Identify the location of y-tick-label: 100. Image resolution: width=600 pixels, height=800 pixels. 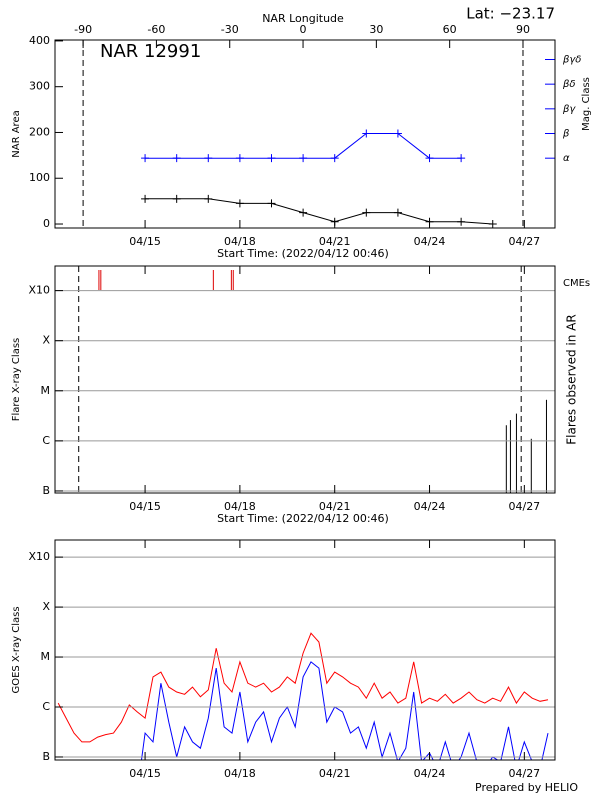
(39, 177).